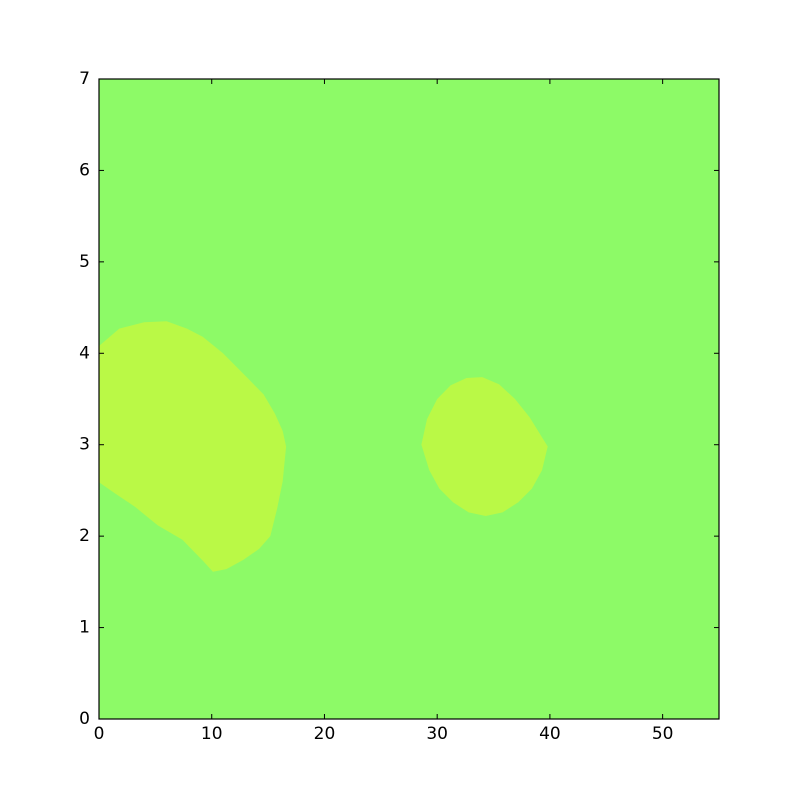 The image size is (800, 800). I want to click on contour-region-right-blob, so click(484, 446).